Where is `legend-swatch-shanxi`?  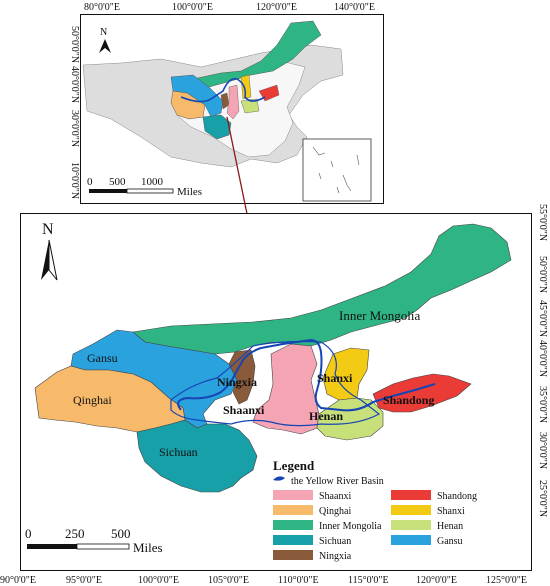 legend-swatch-shanxi is located at coordinates (411, 510).